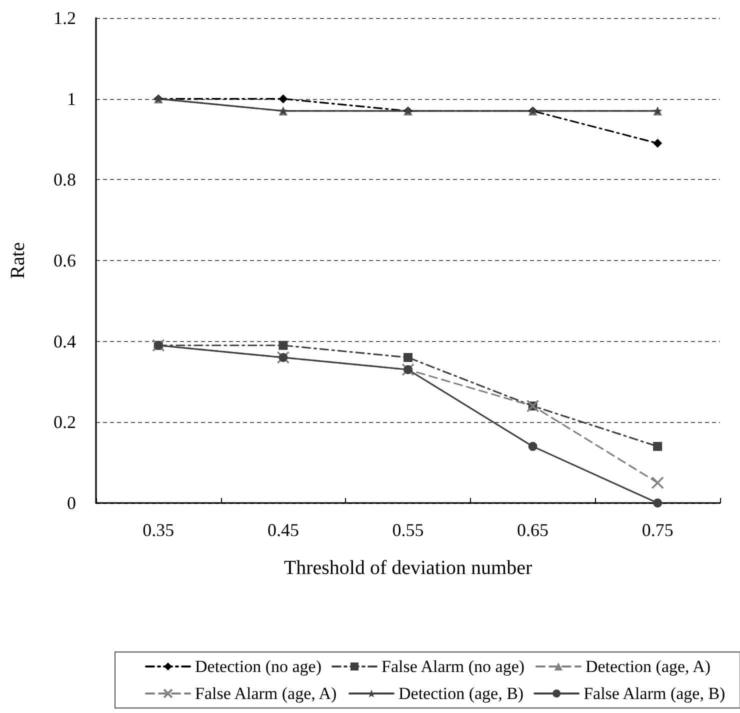 This screenshot has width=740, height=713. What do you see at coordinates (65, 180) in the screenshot?
I see `y-tick-label: 0.8` at bounding box center [65, 180].